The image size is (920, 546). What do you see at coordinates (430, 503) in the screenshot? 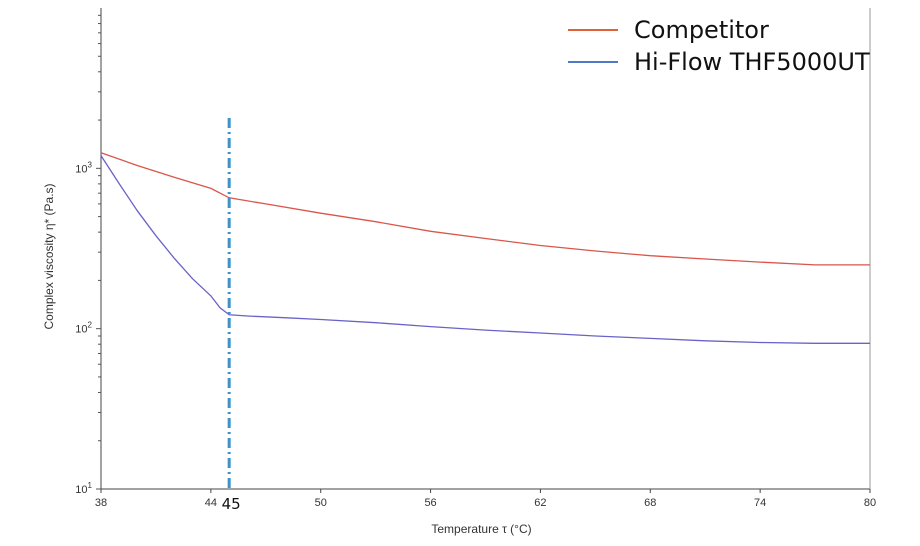
I see `x-tick-label: 56` at bounding box center [430, 503].